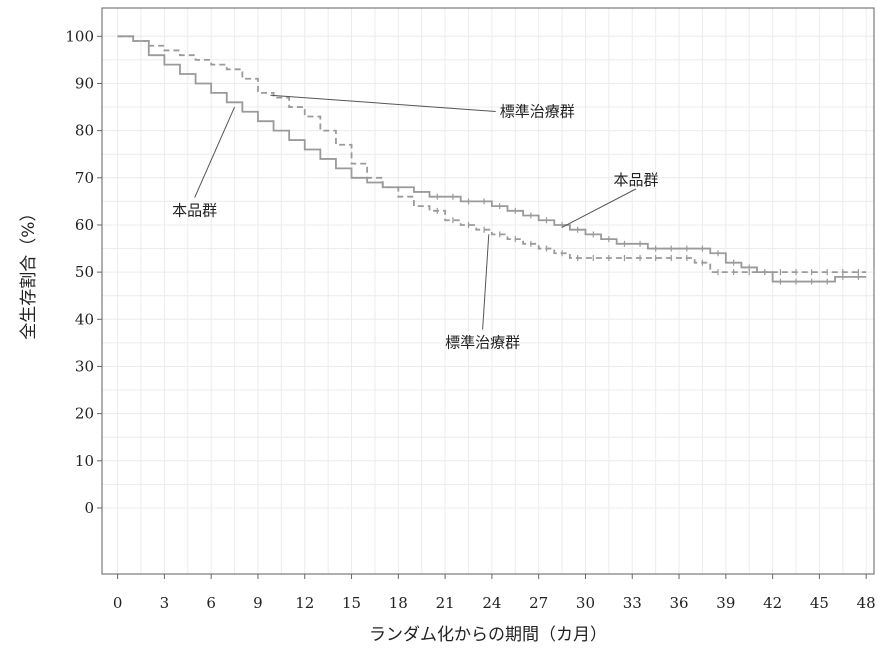 The width and height of the screenshot is (878, 654). What do you see at coordinates (258, 603) in the screenshot?
I see `x-tick-label: 9` at bounding box center [258, 603].